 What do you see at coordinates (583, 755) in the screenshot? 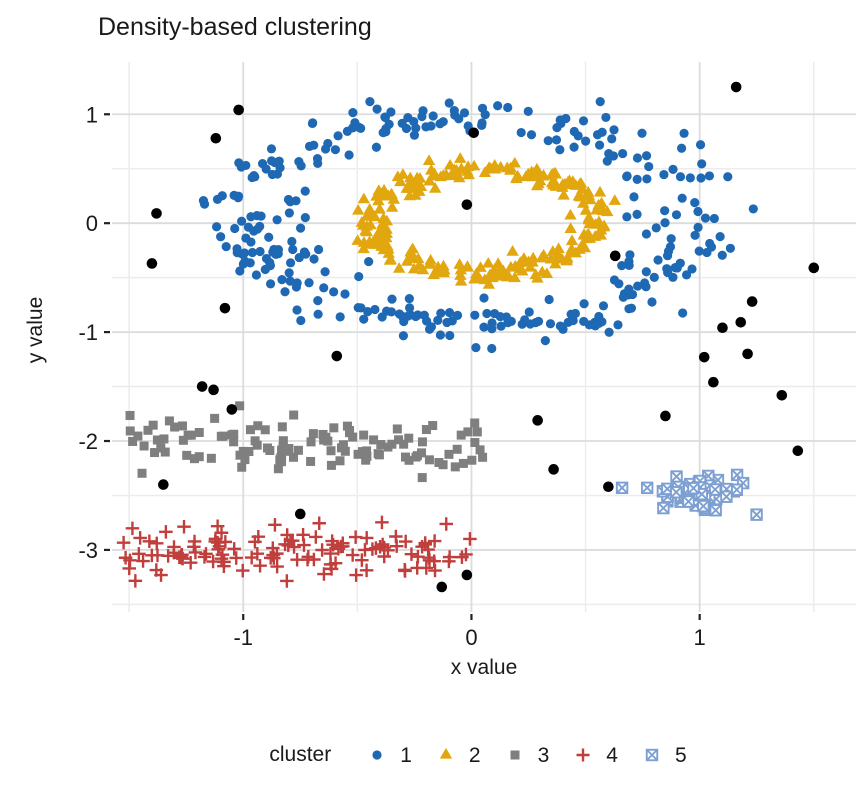
I see `legend-marker-plus-icon` at bounding box center [583, 755].